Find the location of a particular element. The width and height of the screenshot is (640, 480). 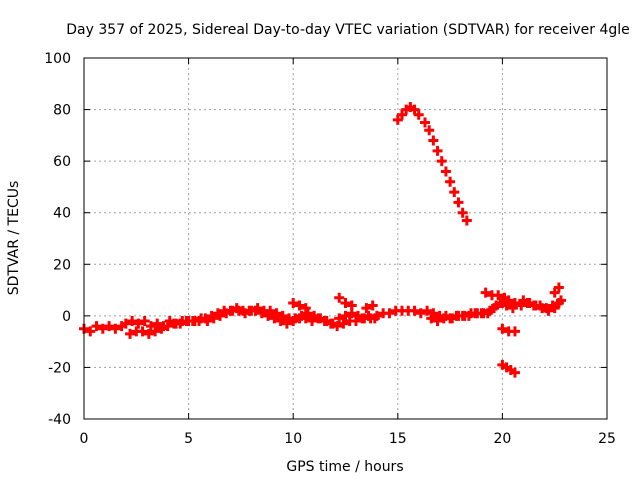

y-tick-label: 0 is located at coordinates (66, 317).